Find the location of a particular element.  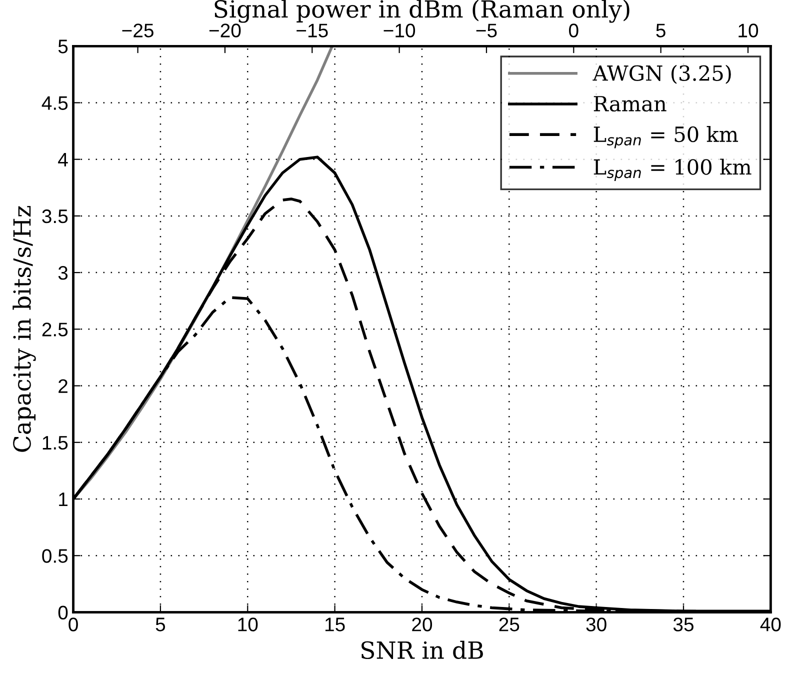

y-tick-label: 1 is located at coordinates (63, 499).